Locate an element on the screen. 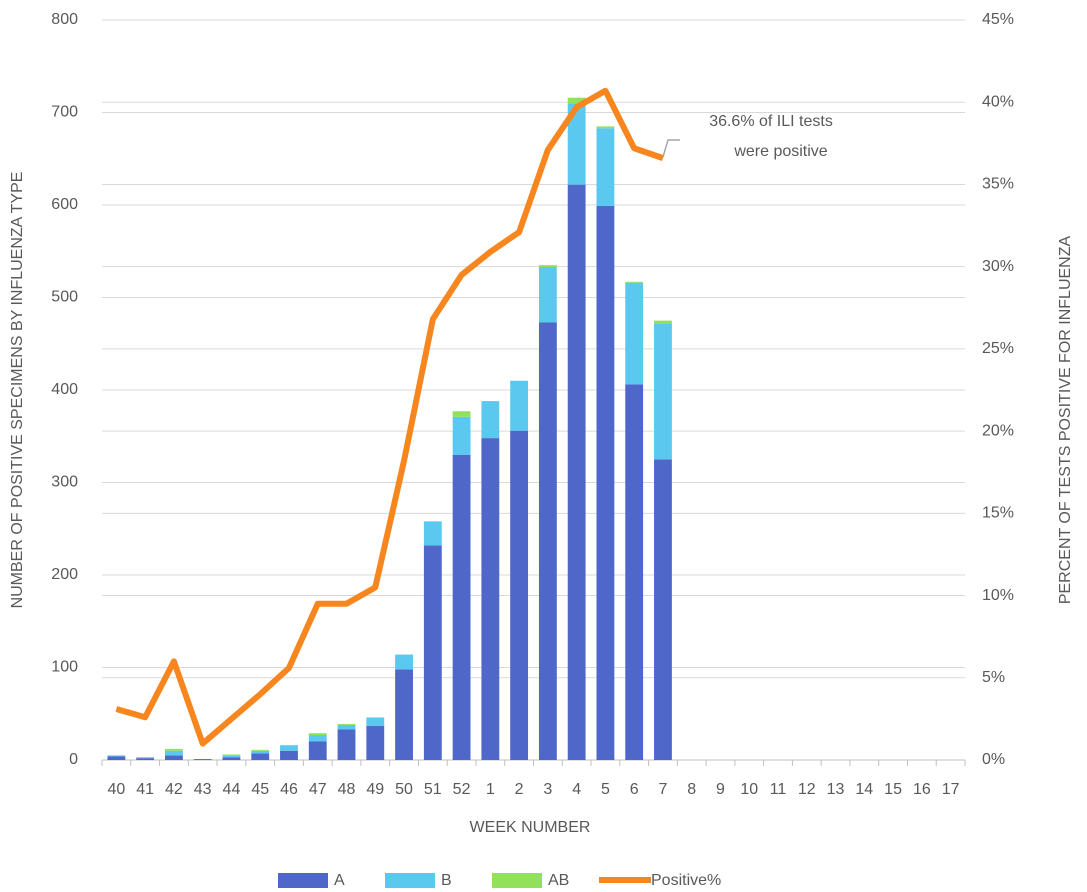 This screenshot has height=892, width=1087. x-tick-label: 15 is located at coordinates (893, 789).